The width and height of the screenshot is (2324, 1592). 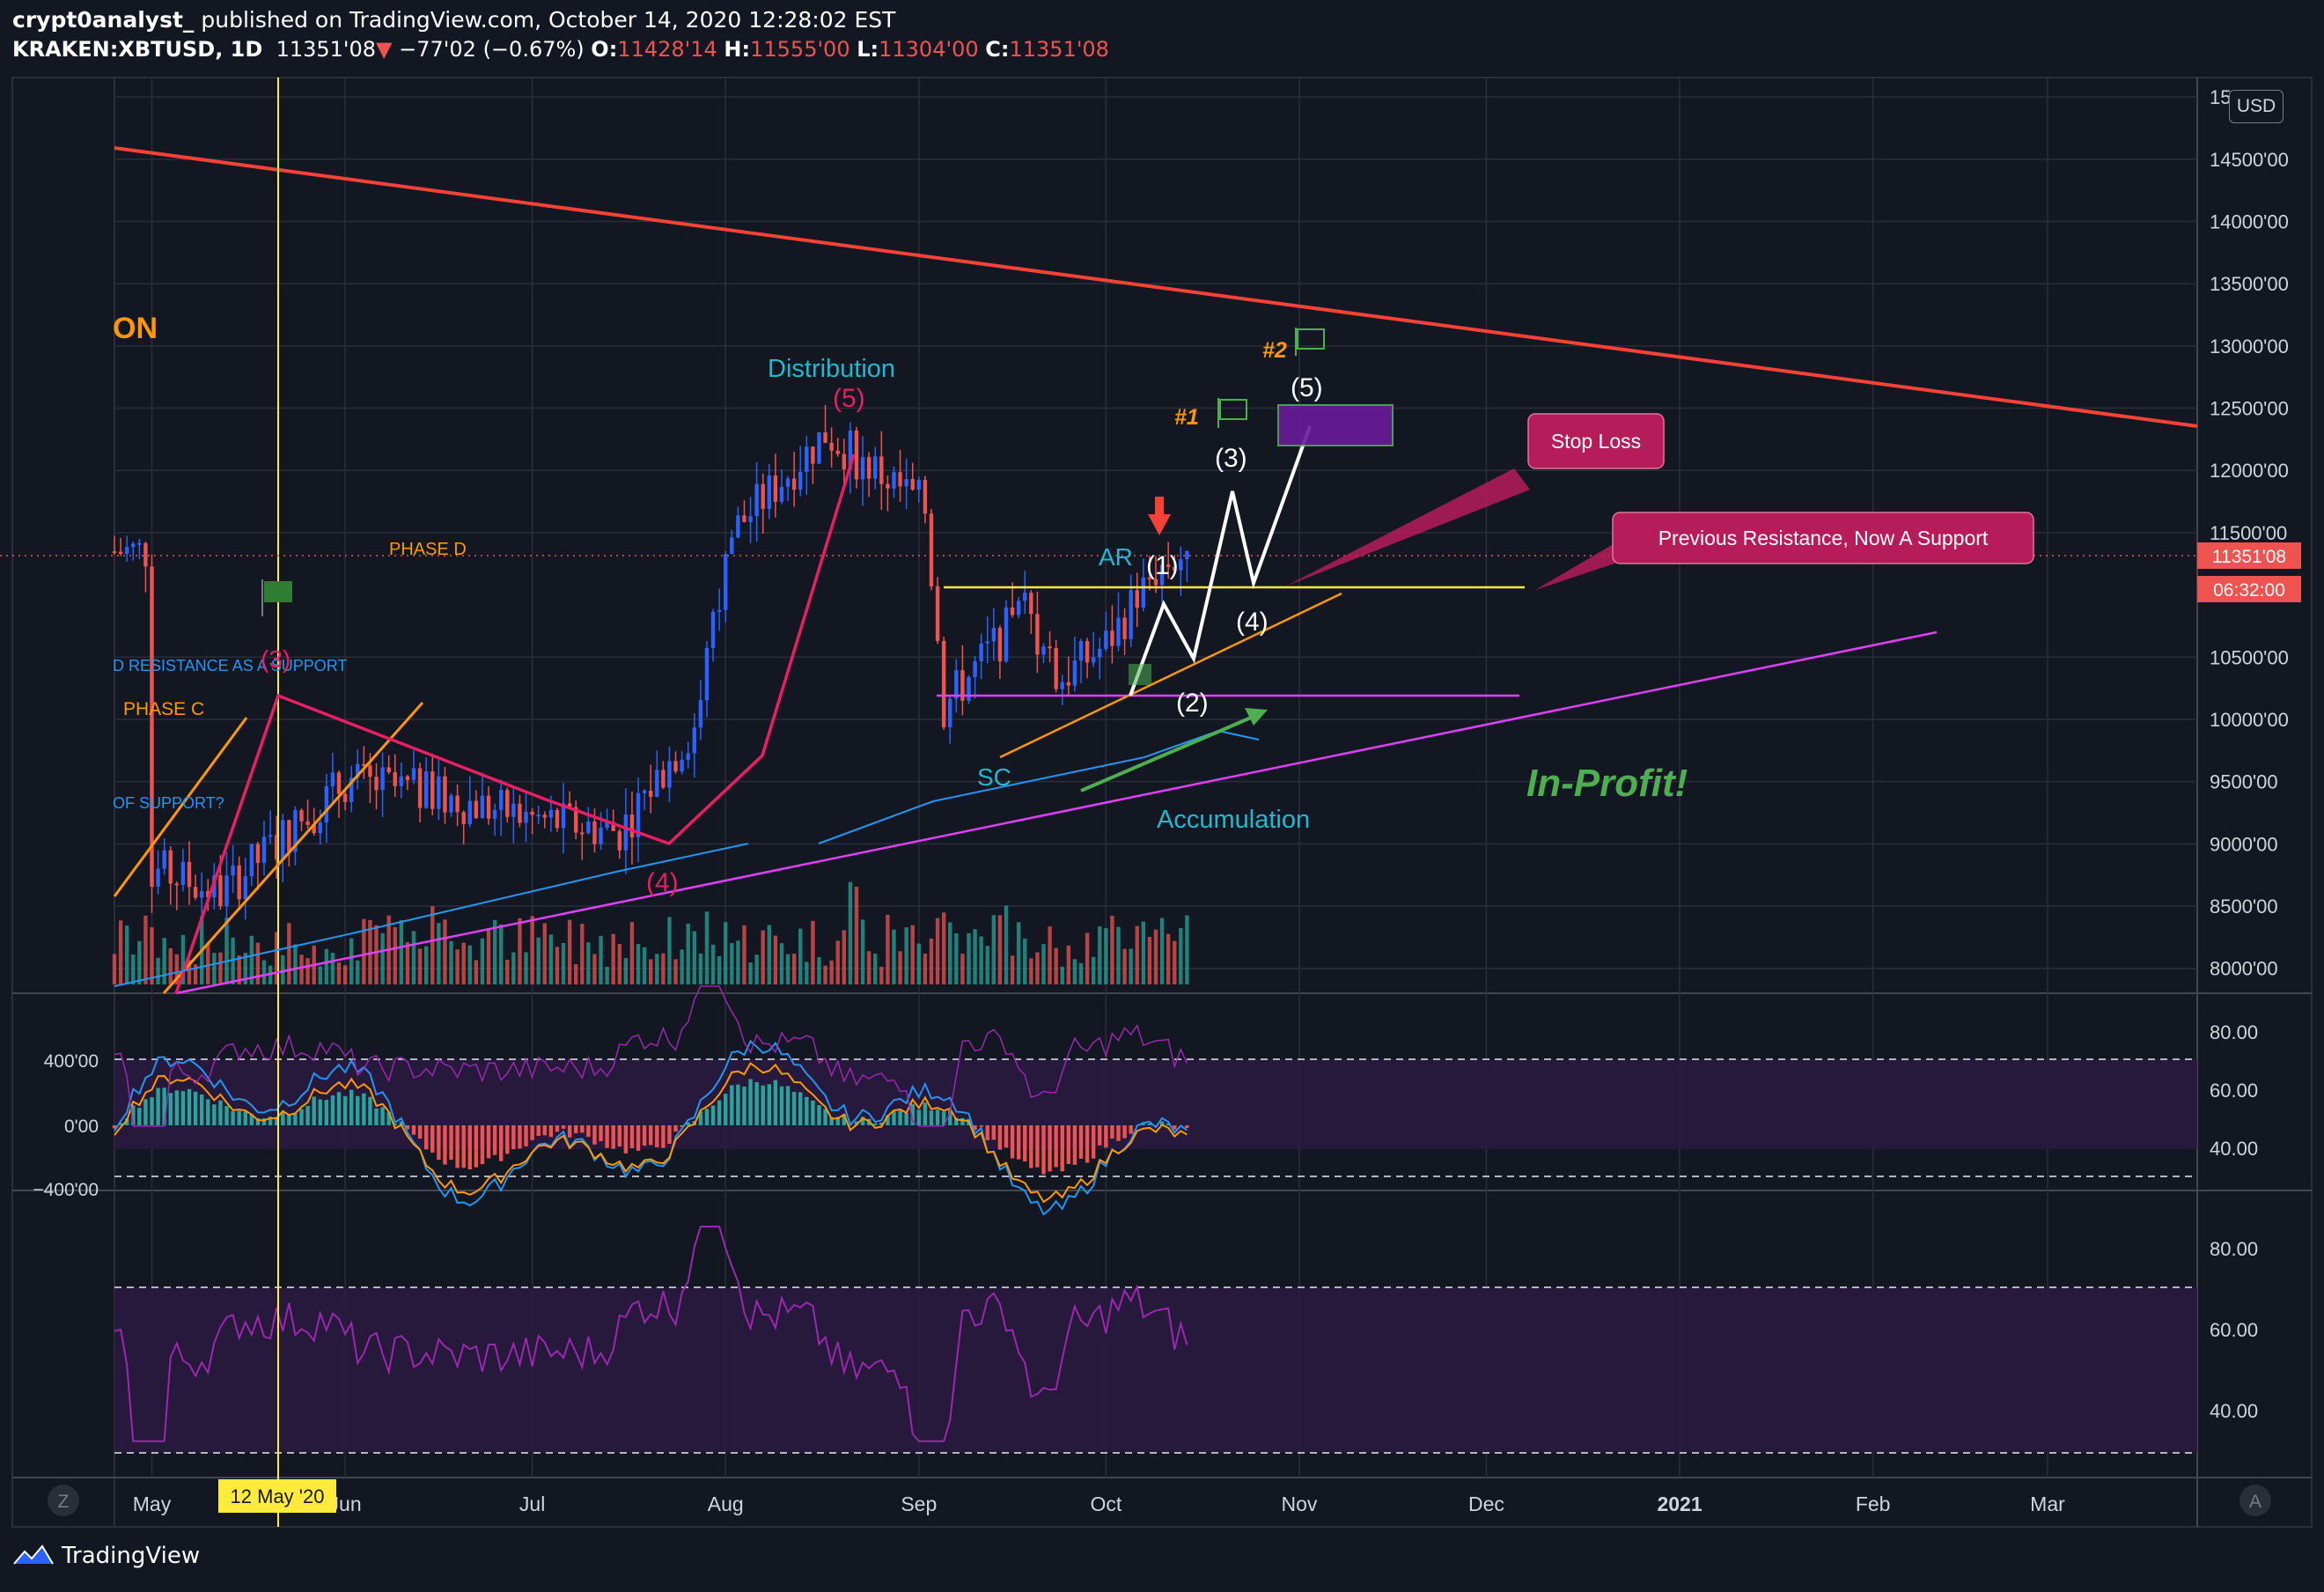 I want to click on stop-loss-callout, so click(x=1596, y=441).